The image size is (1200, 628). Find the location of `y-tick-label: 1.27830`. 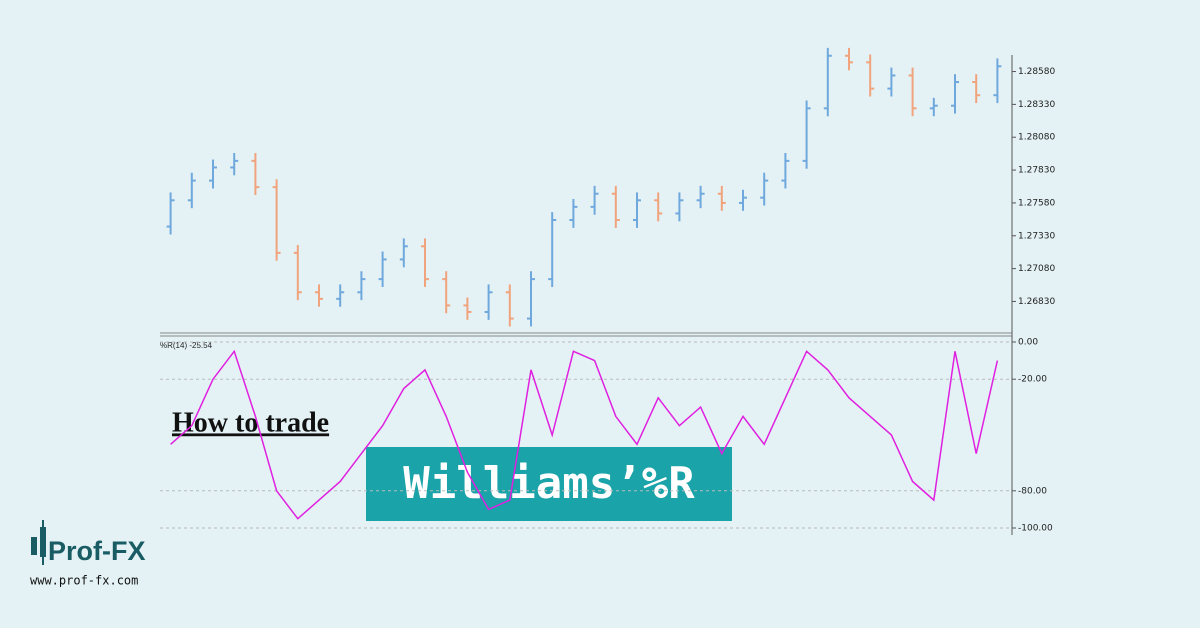

y-tick-label: 1.27830 is located at coordinates (1036, 171).